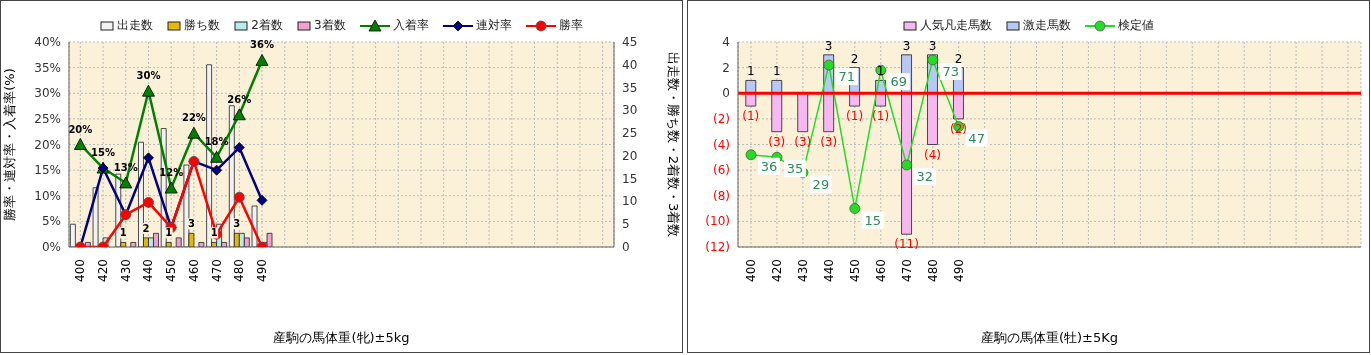  I want to click on y-tick-label: (10), so click(717, 221).